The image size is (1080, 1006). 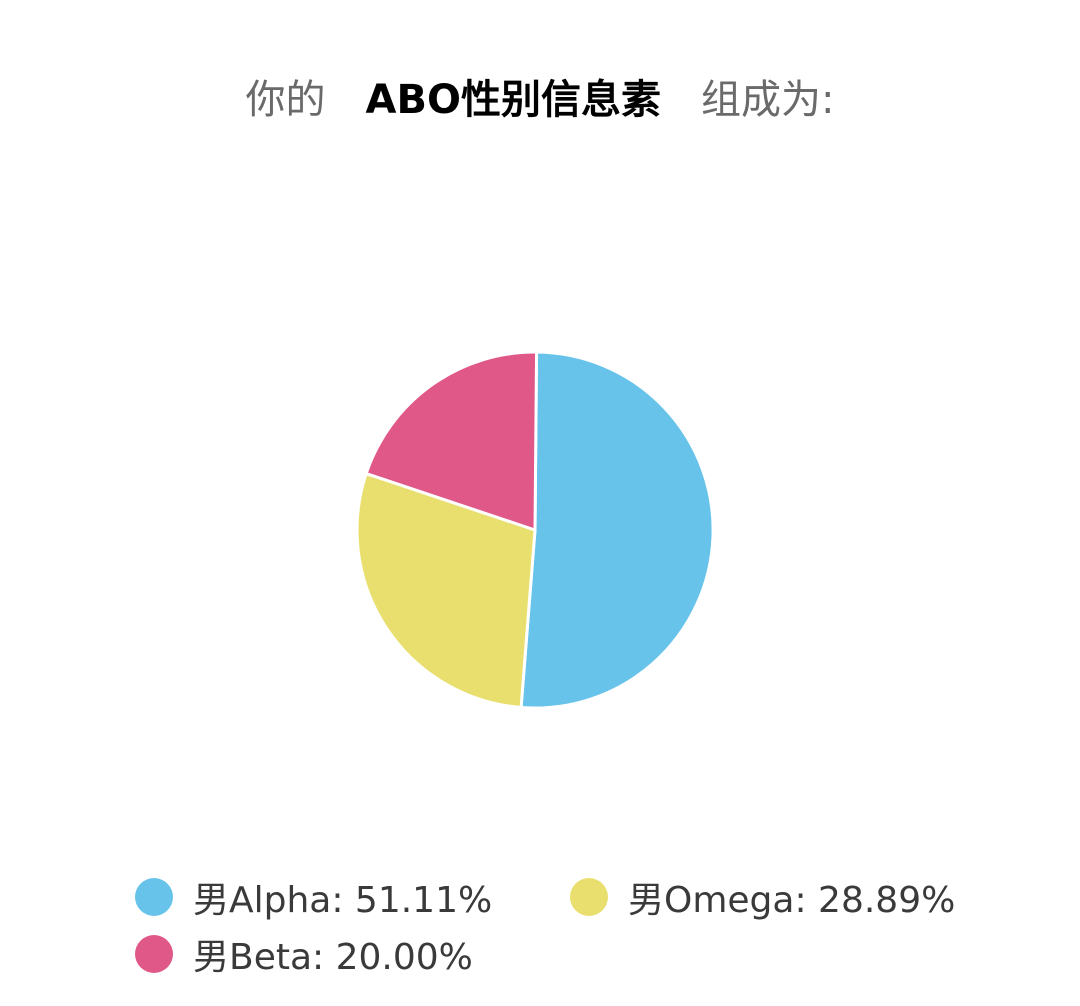 I want to click on chart-title: 你的 ABO性别信息素 组成为:, so click(x=540, y=100).